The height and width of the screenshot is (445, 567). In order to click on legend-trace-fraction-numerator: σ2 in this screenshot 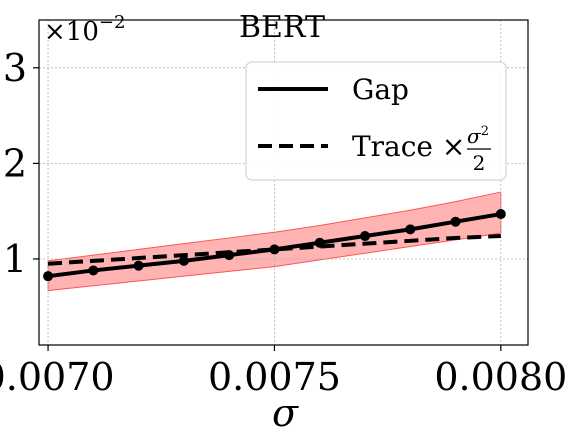, I will do `click(478, 136)`.